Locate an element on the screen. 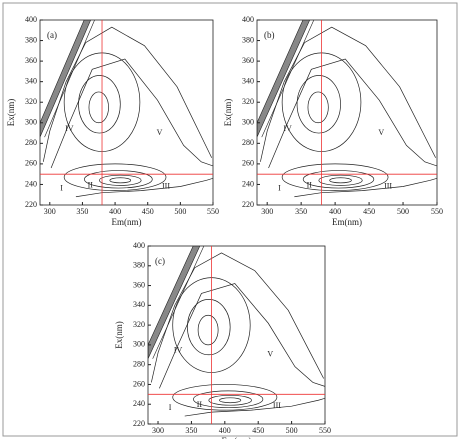 This screenshot has height=439, width=460. panel-label: (b) is located at coordinates (269, 35).